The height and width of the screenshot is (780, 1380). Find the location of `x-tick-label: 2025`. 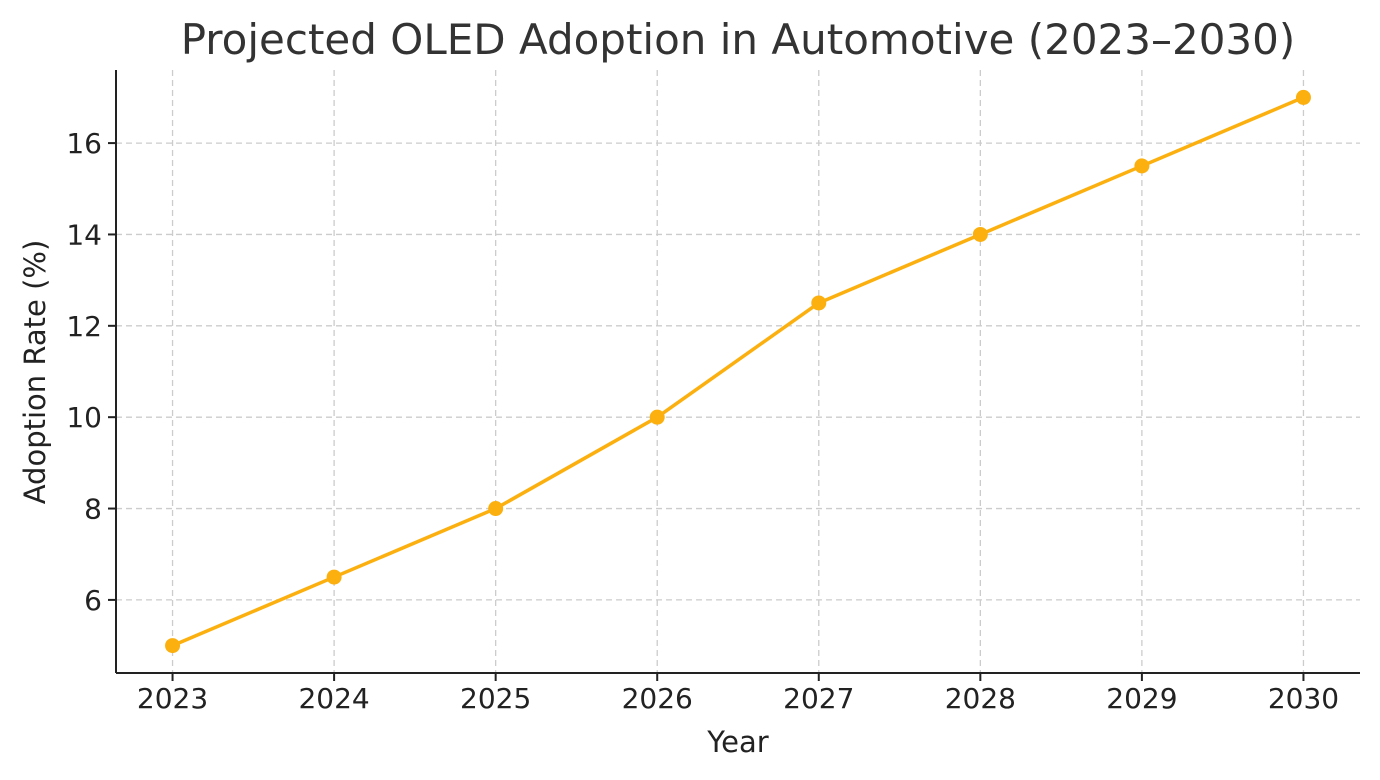

x-tick-label: 2025 is located at coordinates (495, 698).